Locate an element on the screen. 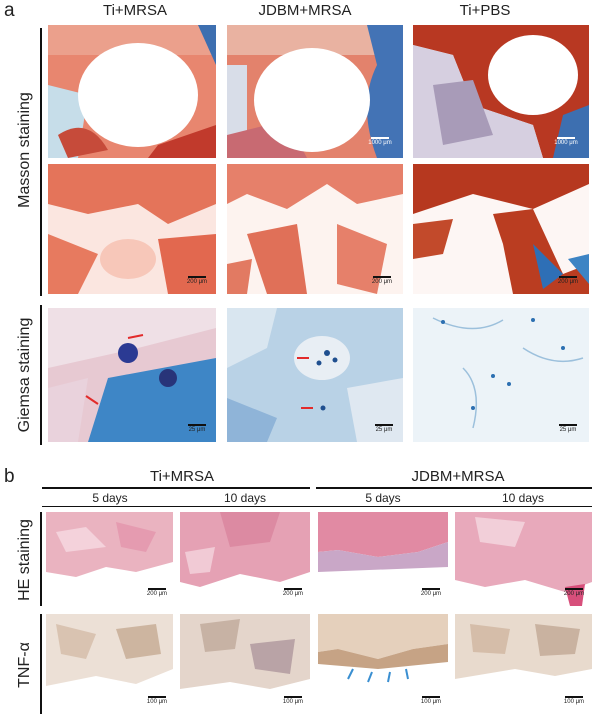 Image resolution: width=600 pixels, height=719 pixels. tnf-ti-5-days-image: 100 μm is located at coordinates (109, 664).